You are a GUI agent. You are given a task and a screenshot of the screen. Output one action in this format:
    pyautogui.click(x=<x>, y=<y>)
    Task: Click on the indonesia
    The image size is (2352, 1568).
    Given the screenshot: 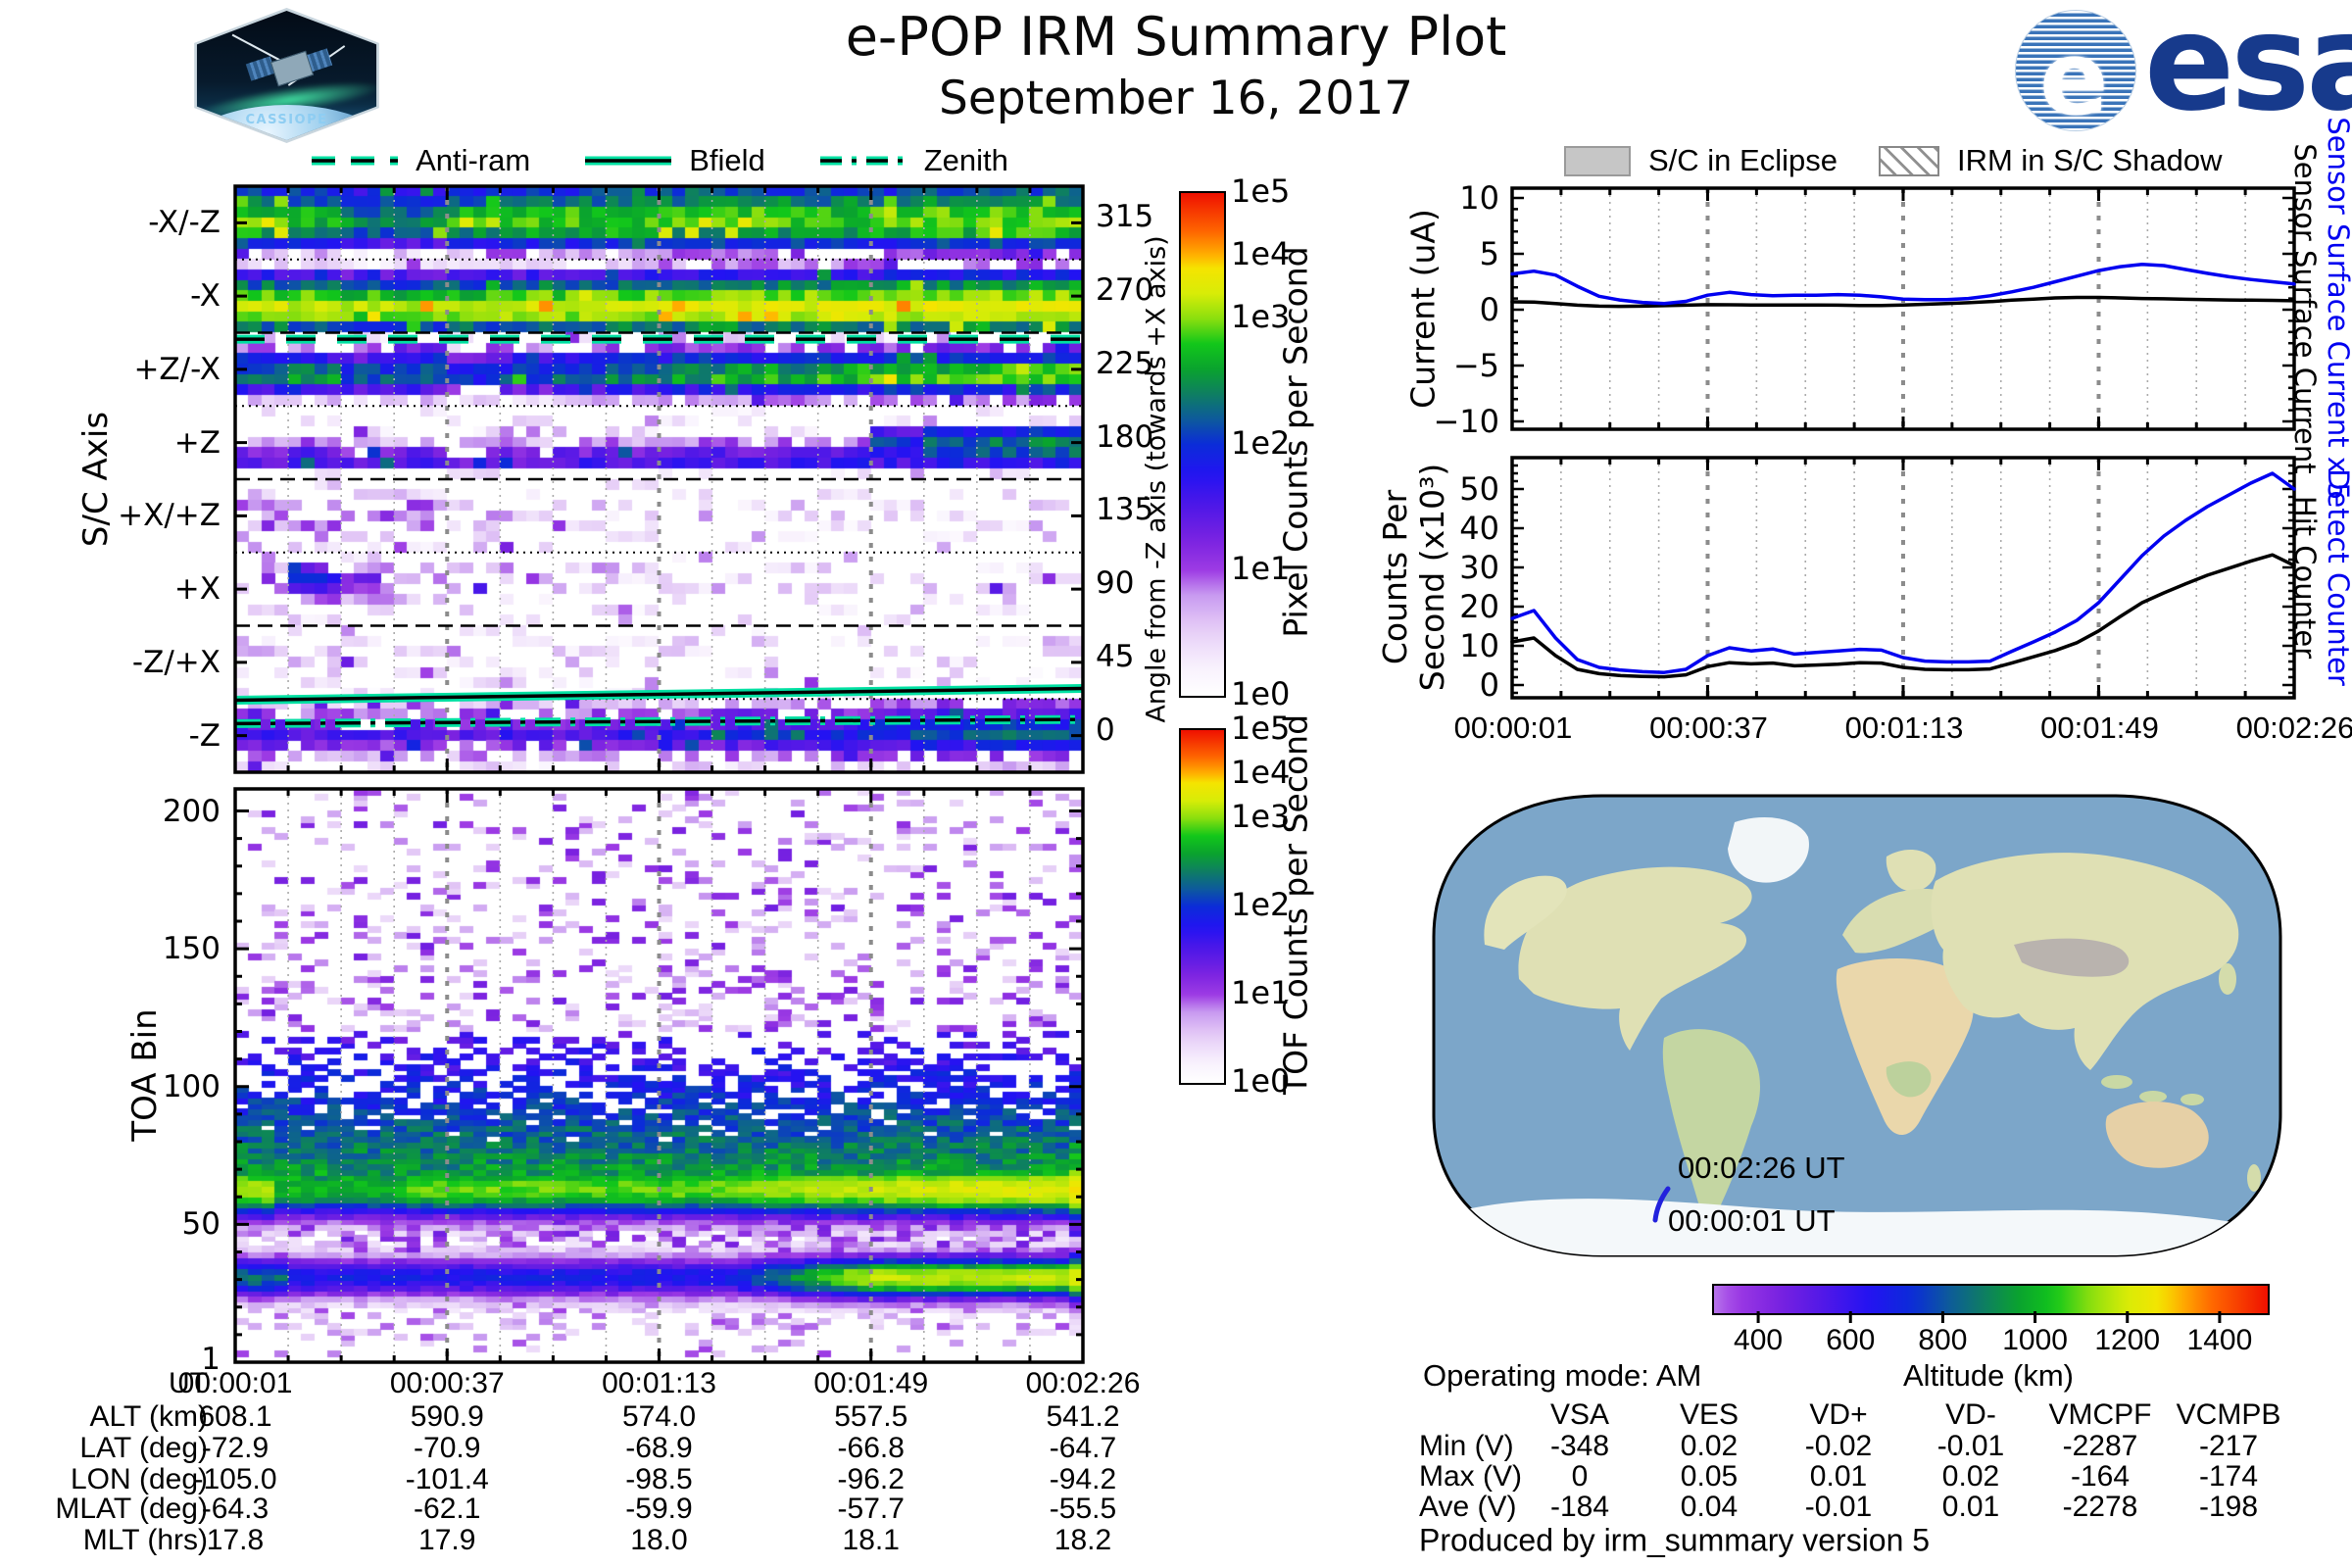 What is the action you would take?
    pyautogui.click(x=2153, y=1096)
    